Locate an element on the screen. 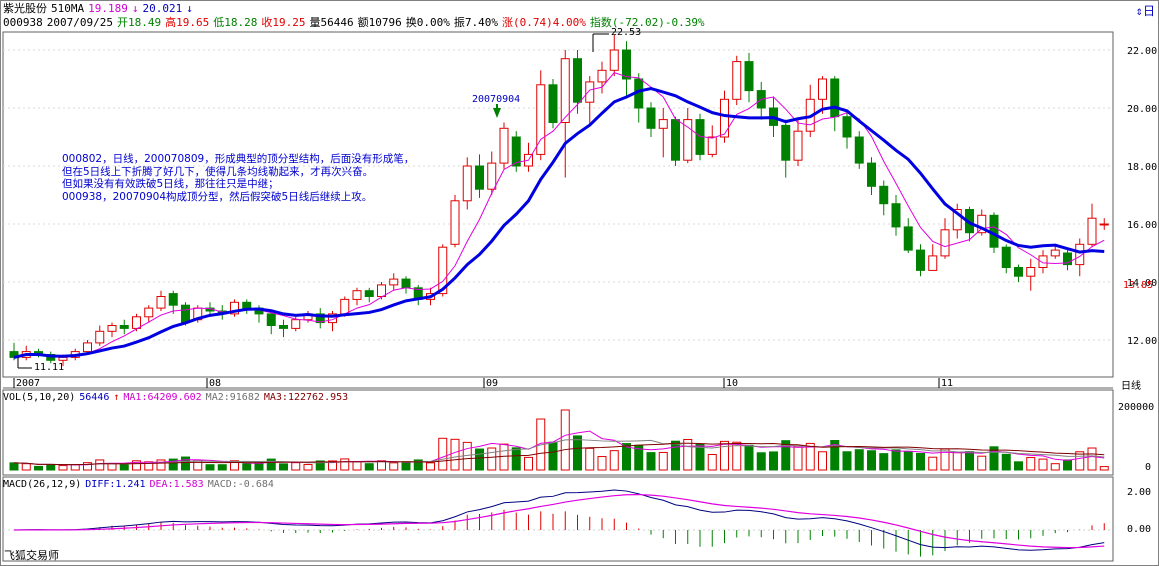 This screenshot has height=566, width=1159. quote-date: 2007/09/25 is located at coordinates (79, 22).